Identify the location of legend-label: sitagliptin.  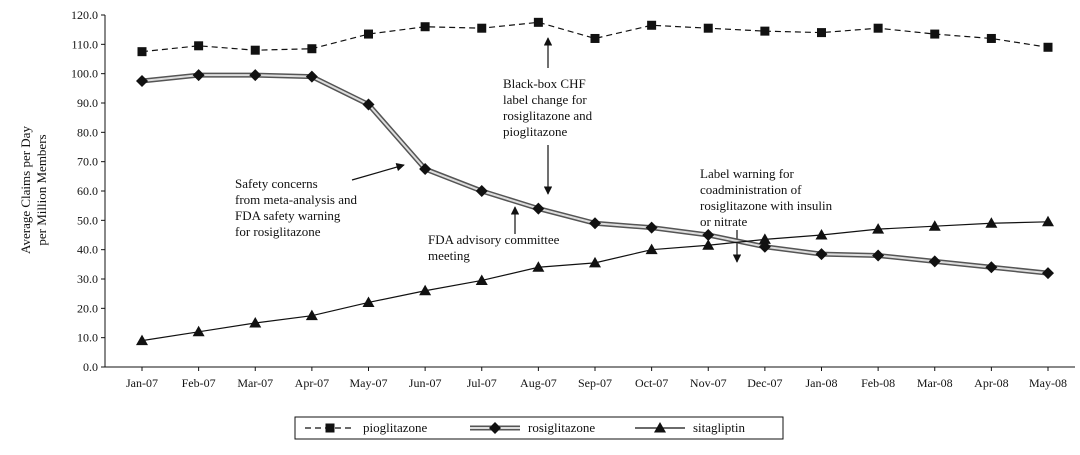
(719, 427).